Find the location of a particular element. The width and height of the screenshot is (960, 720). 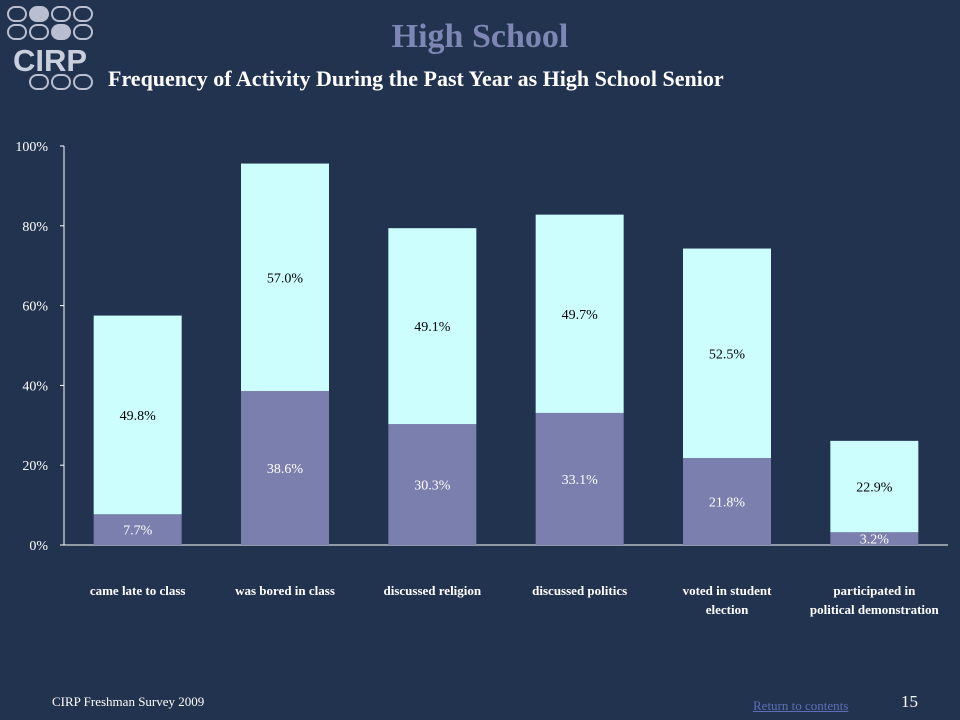

page-number: 15 is located at coordinates (909, 701).